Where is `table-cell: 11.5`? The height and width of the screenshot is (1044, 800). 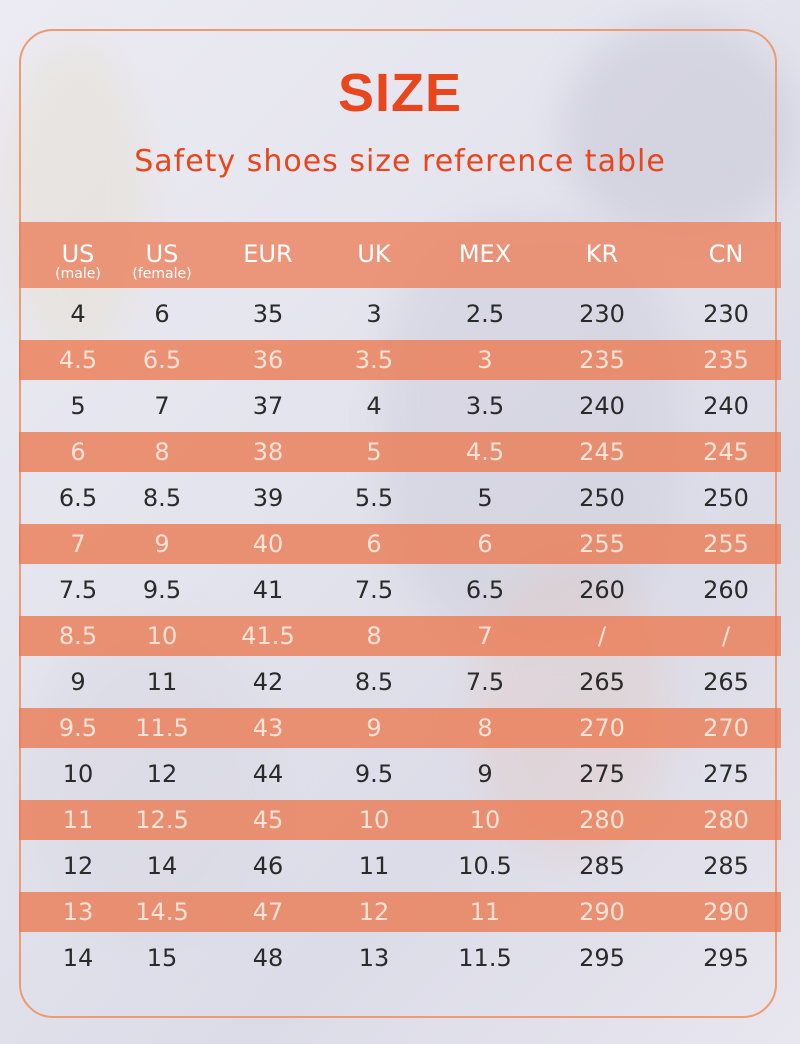
table-cell: 11.5 is located at coordinates (162, 728).